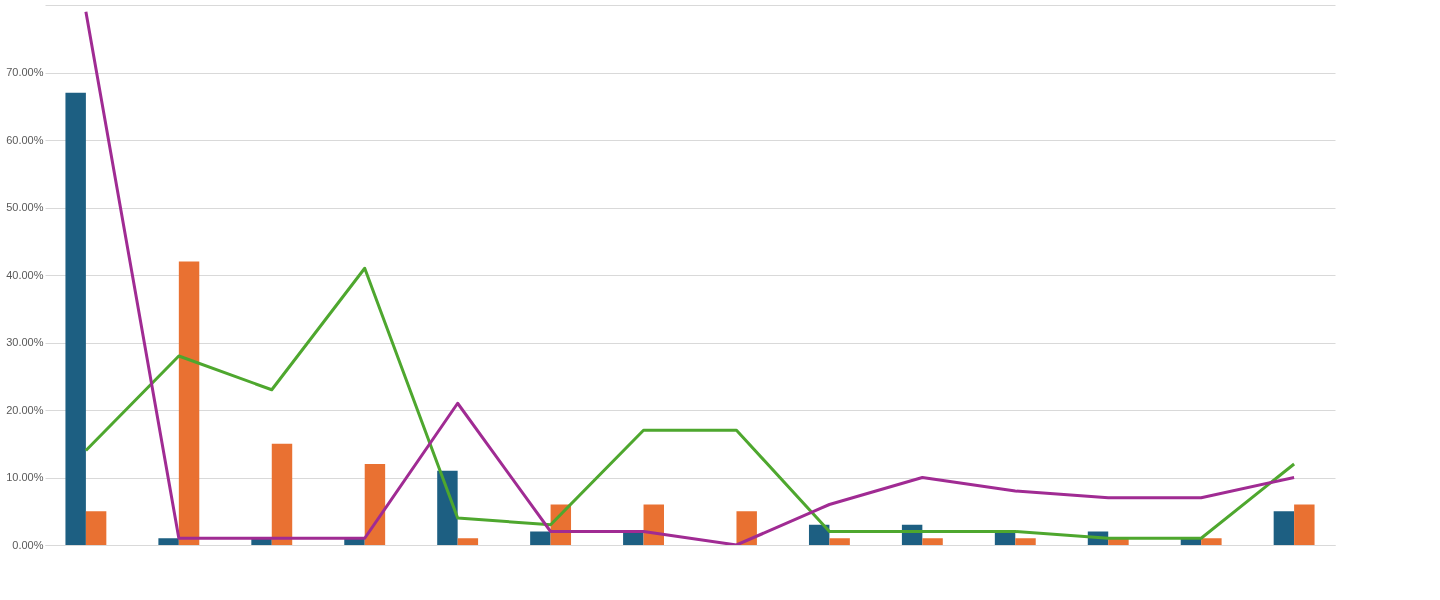  Describe the element at coordinates (25, 207) in the screenshot. I see `y-tick-label: 50.00%` at that location.